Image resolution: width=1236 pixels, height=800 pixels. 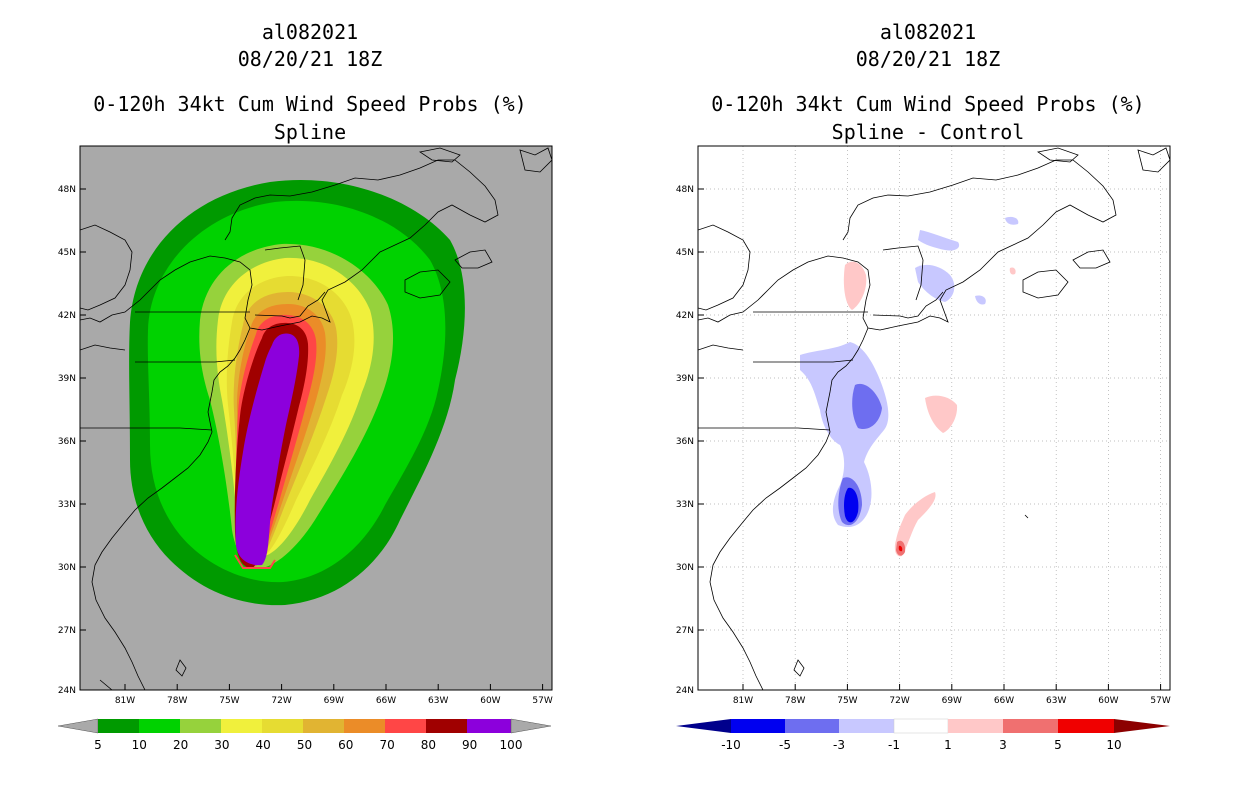 What do you see at coordinates (255, 561) in the screenshot?
I see `contour-tip` at bounding box center [255, 561].